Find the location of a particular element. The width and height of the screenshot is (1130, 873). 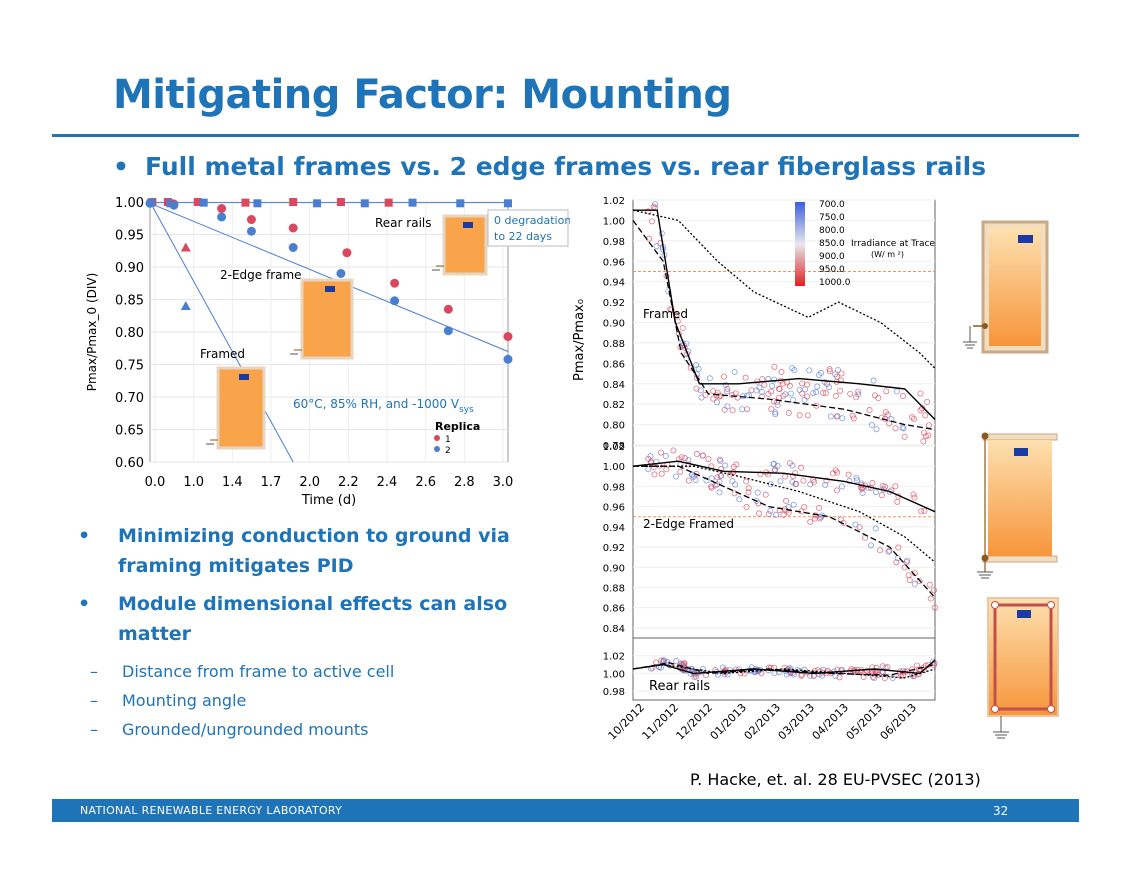

y-tick-label: 1.00 is located at coordinates (614, 467).